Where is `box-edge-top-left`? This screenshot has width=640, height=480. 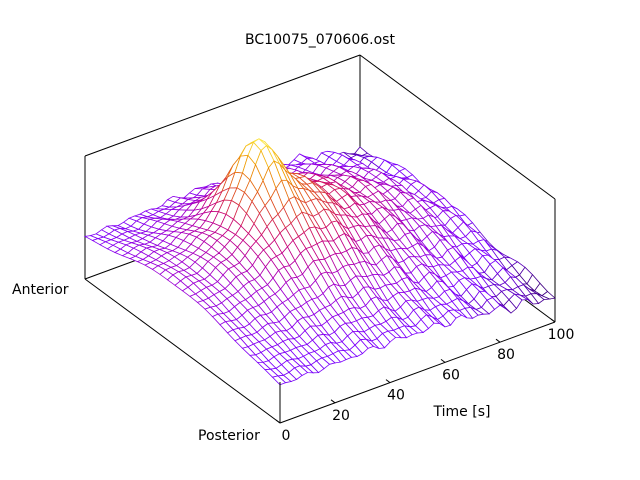
box-edge-top-left is located at coordinates (222, 105).